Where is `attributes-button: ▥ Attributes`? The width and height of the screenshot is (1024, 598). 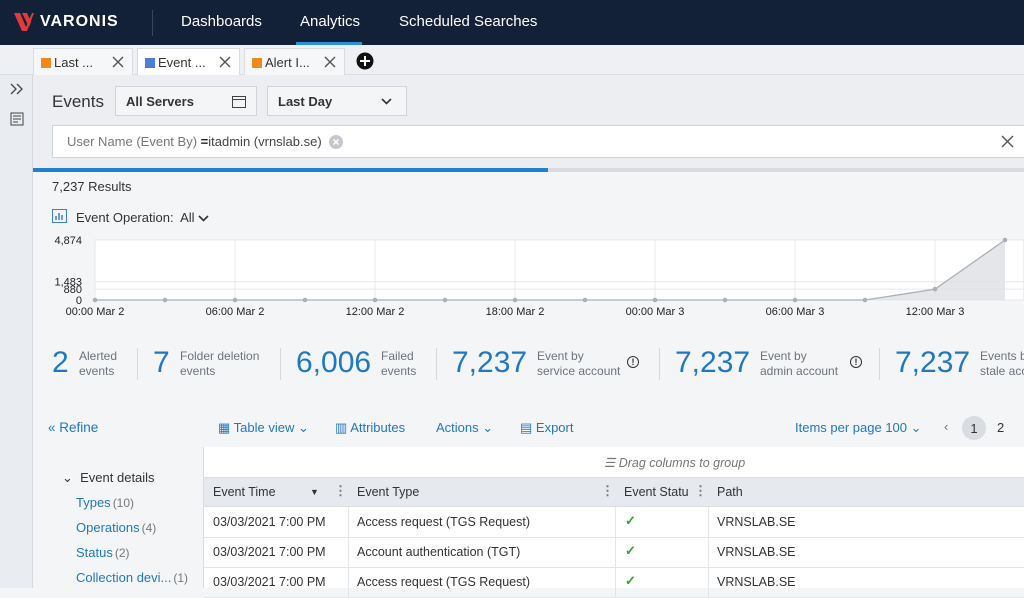
attributes-button: ▥ Attributes is located at coordinates (370, 427).